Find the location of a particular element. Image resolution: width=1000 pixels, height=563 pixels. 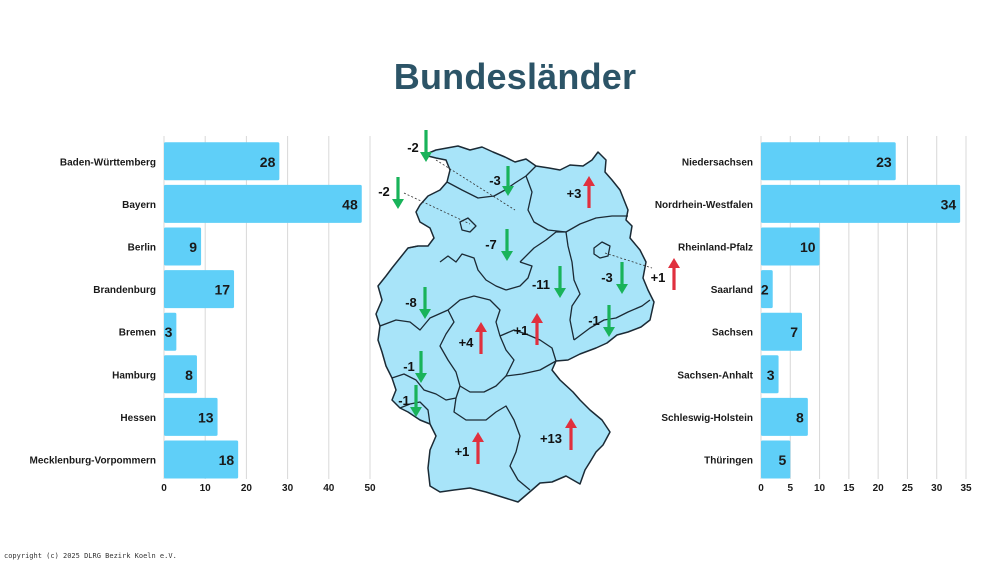

right-category-label: Thüringen is located at coordinates (728, 461).